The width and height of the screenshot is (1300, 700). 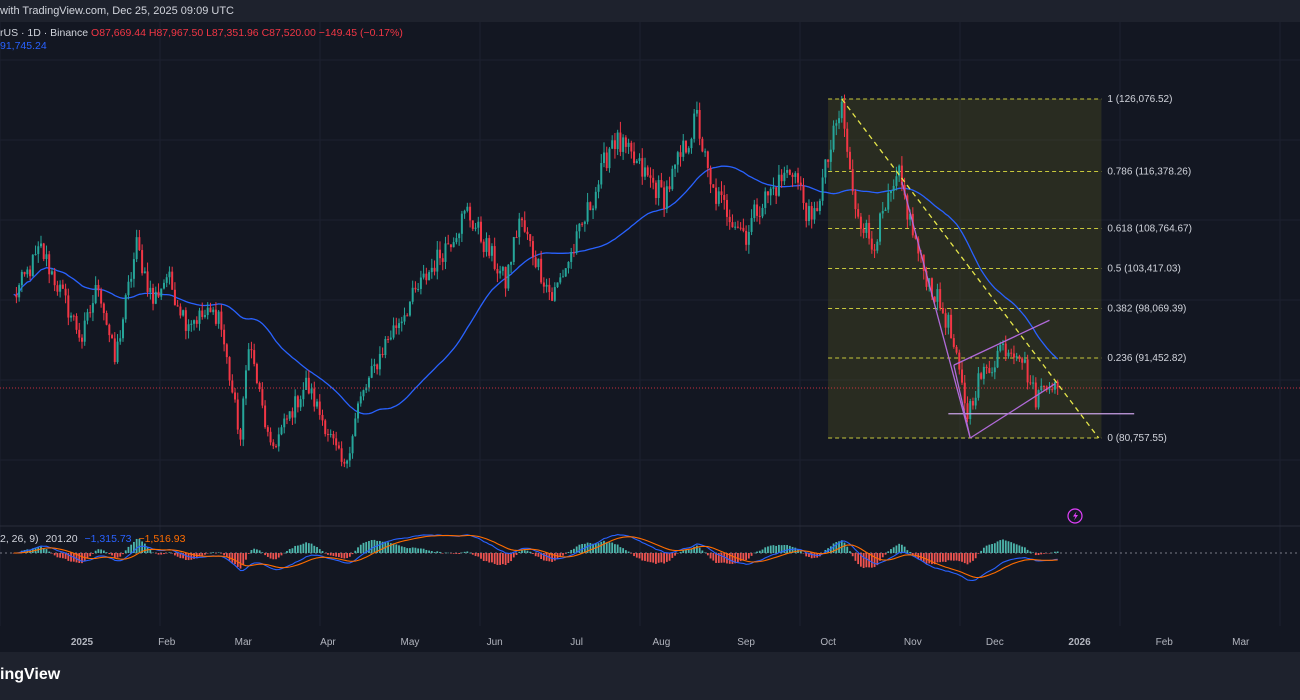 What do you see at coordinates (23, 46) in the screenshot?
I see `ma-legend: 91,745.24` at bounding box center [23, 46].